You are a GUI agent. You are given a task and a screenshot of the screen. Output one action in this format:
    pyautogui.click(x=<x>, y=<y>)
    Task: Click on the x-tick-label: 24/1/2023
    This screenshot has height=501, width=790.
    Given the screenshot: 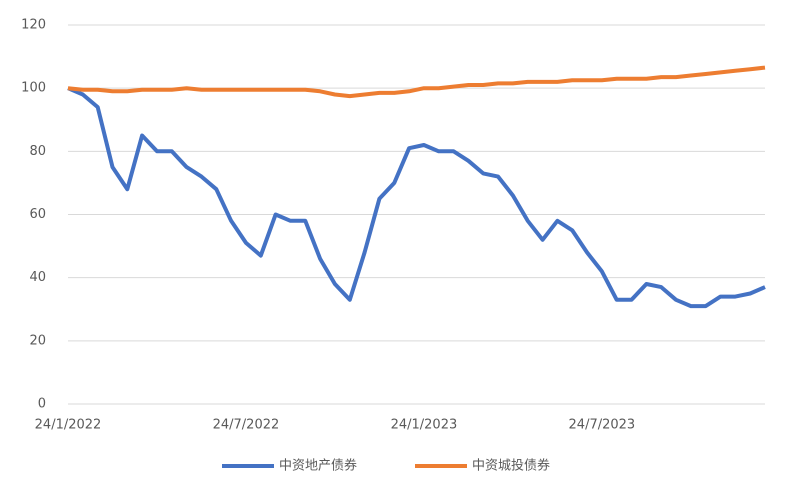 What is the action you would take?
    pyautogui.click(x=424, y=425)
    